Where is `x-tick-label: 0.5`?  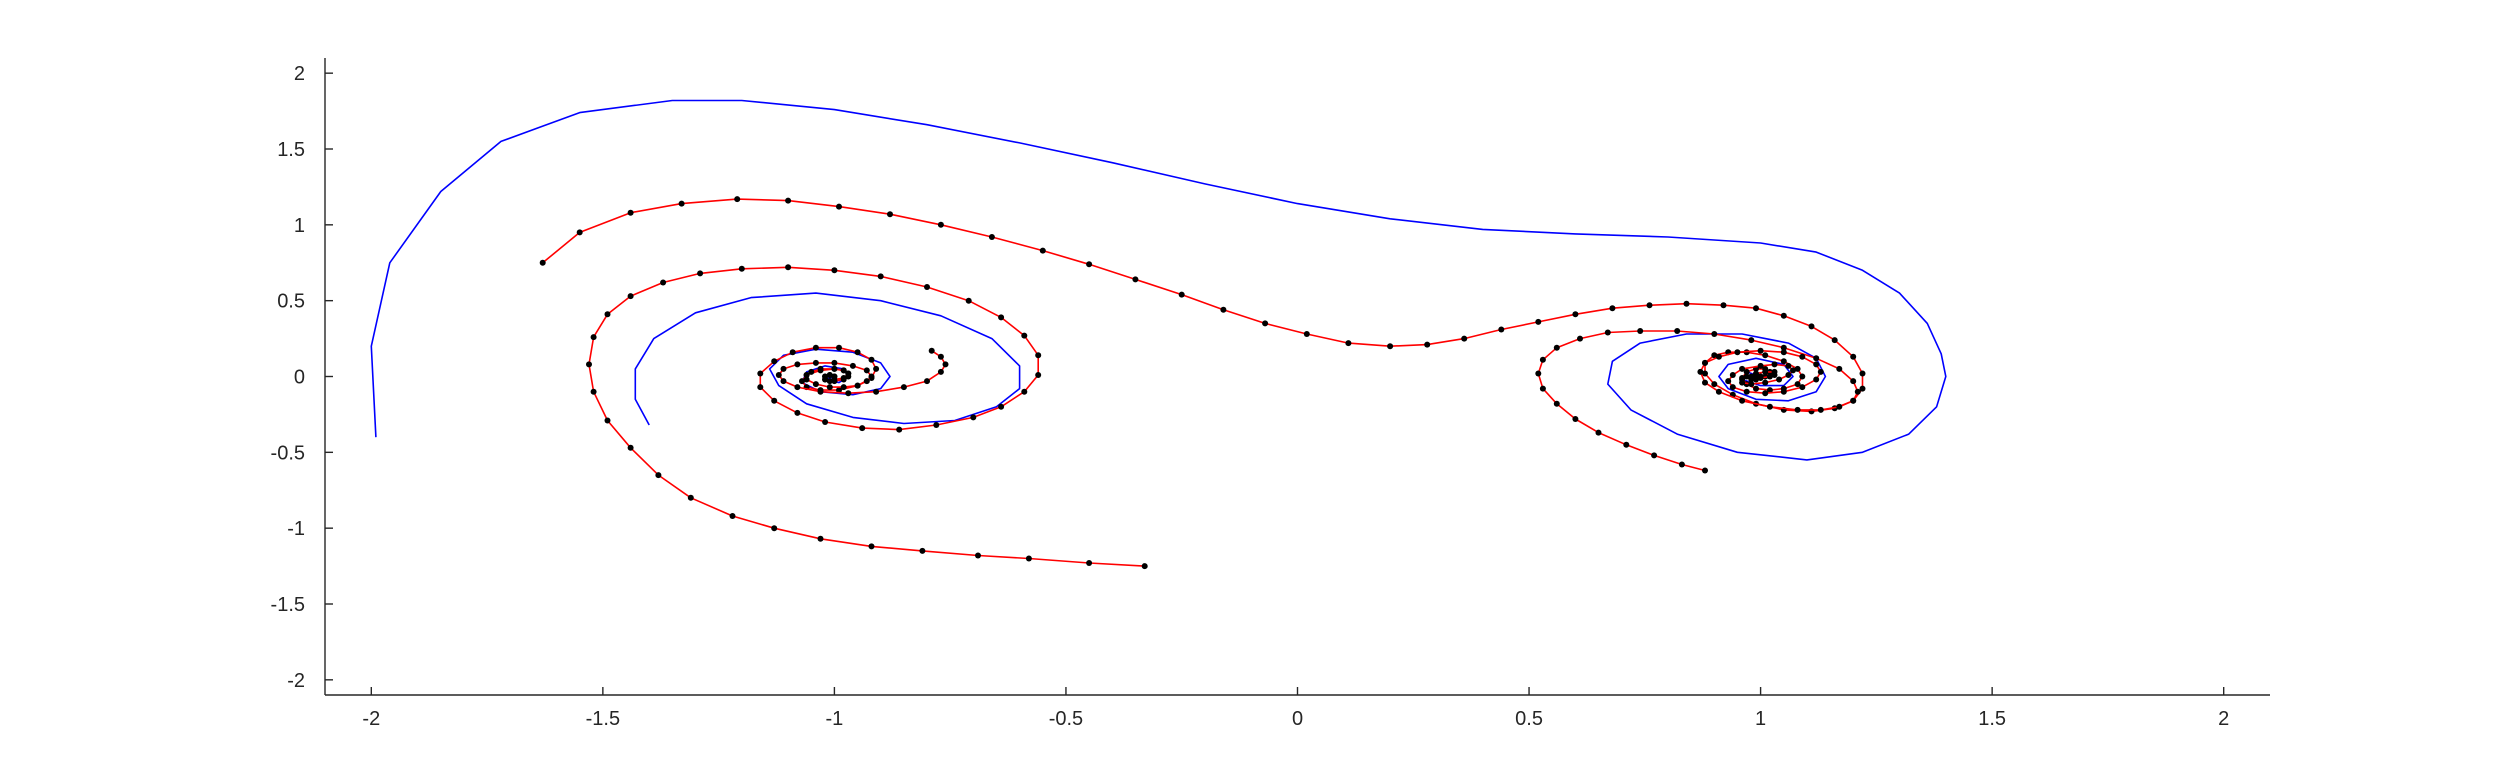 x-tick-label: 0.5 is located at coordinates (1529, 719).